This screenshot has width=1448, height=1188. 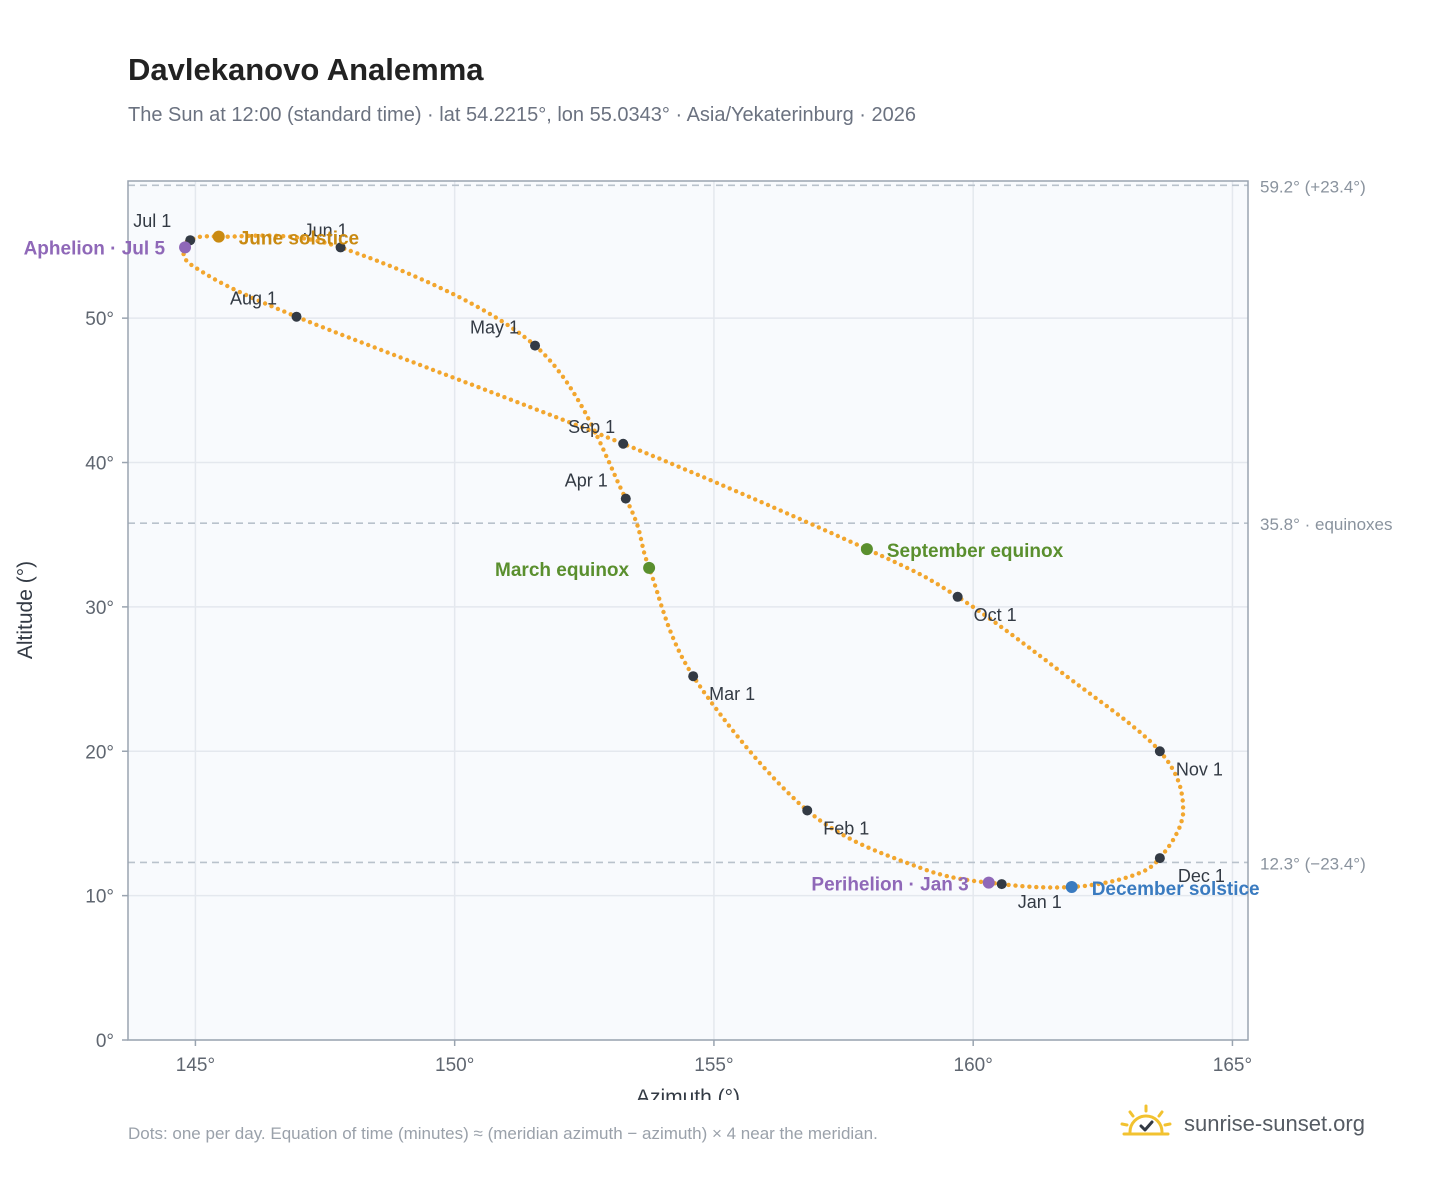 What do you see at coordinates (99, 319) in the screenshot?
I see `y-tick-label: 50°` at bounding box center [99, 319].